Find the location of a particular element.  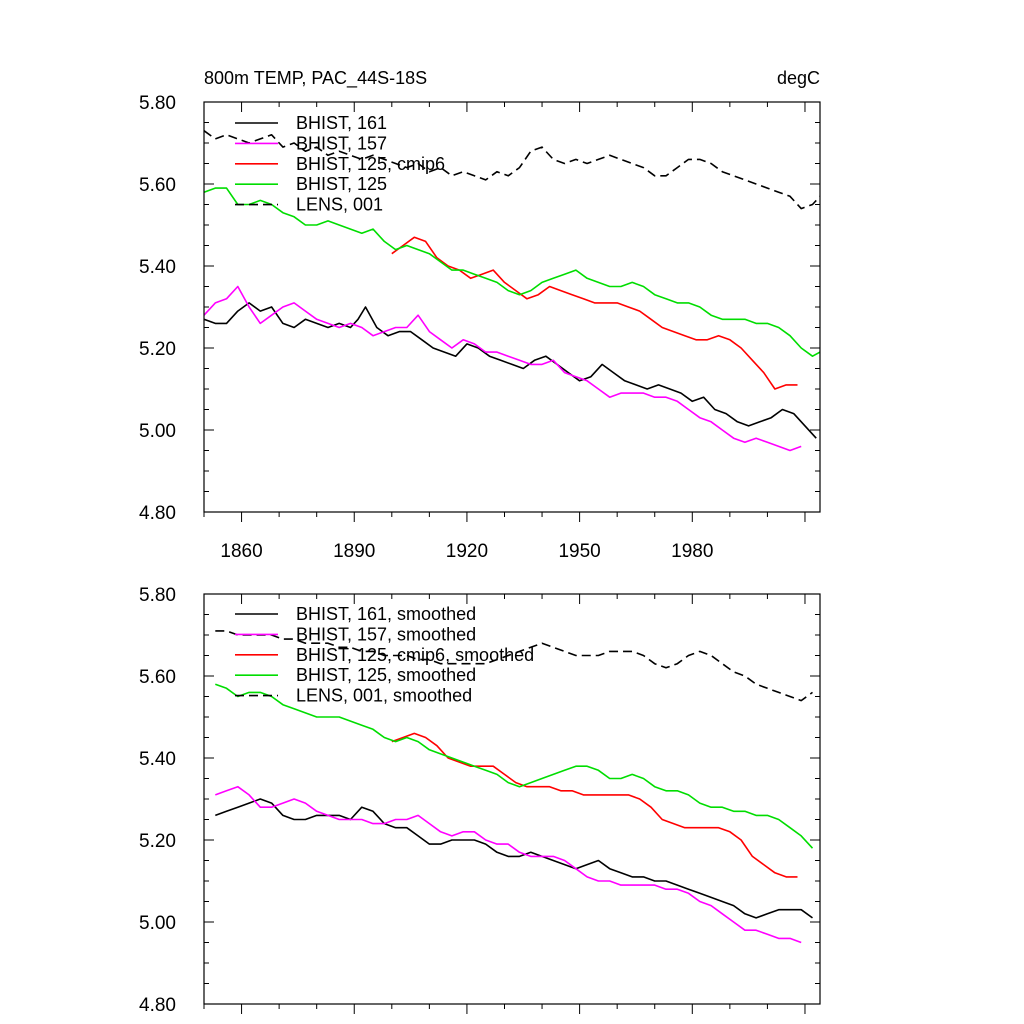

x-tick-label: 1860 is located at coordinates (241, 551).